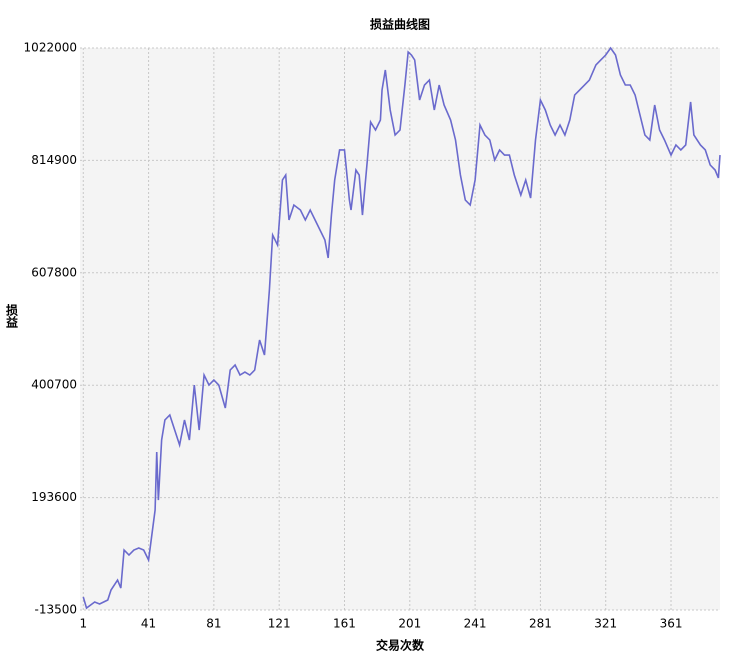 This screenshot has width=740, height=657. Describe the element at coordinates (344, 624) in the screenshot. I see `x-tick-label: 161` at that location.